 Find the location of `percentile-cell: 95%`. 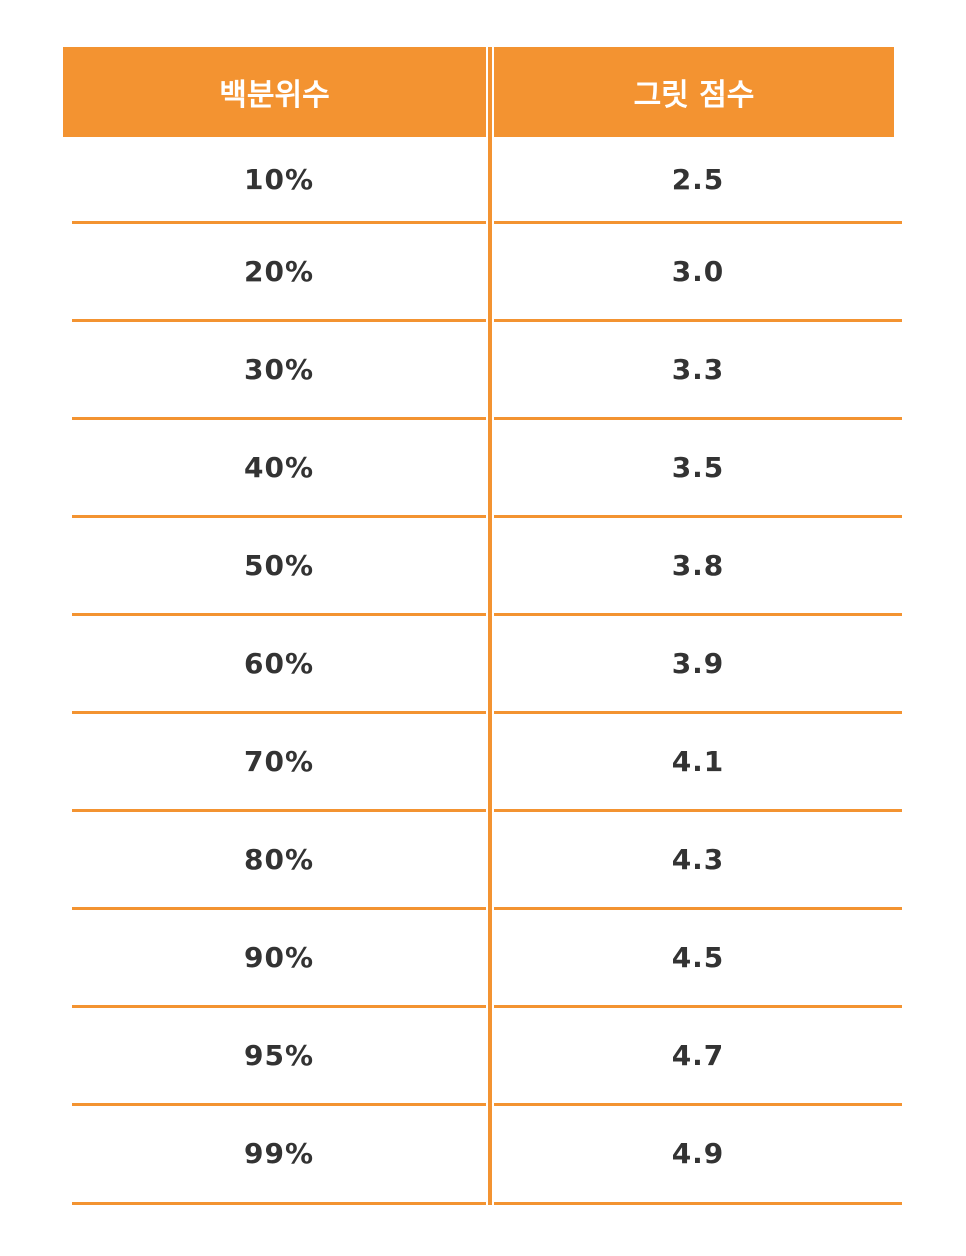

percentile-cell: 95% is located at coordinates (279, 1055).